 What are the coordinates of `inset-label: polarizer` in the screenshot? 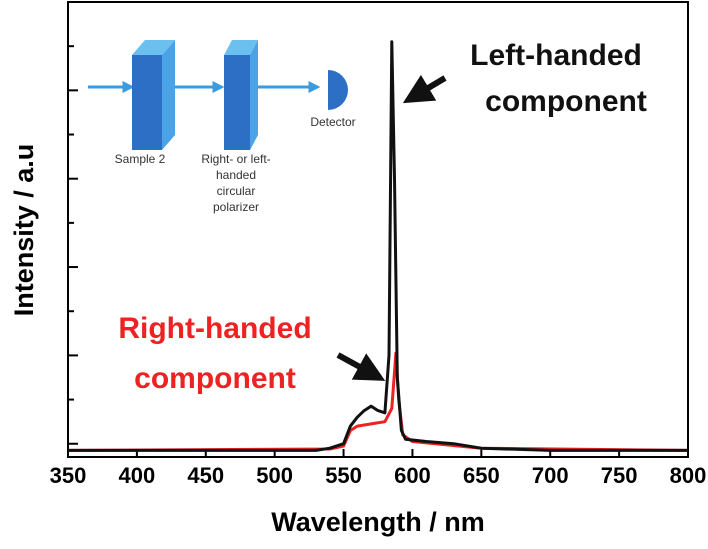 It's located at (236, 207).